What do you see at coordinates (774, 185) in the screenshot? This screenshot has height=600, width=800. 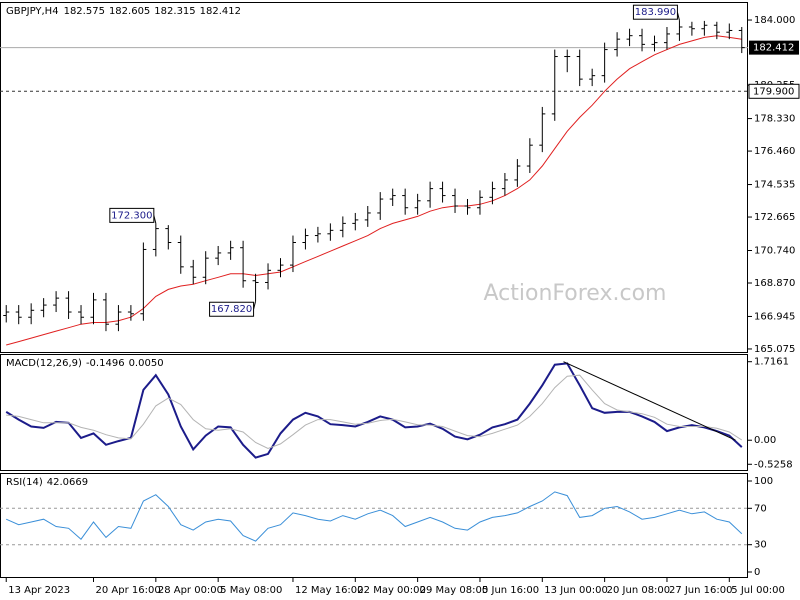 I see `y-tick-label: 174.535` at bounding box center [774, 185].